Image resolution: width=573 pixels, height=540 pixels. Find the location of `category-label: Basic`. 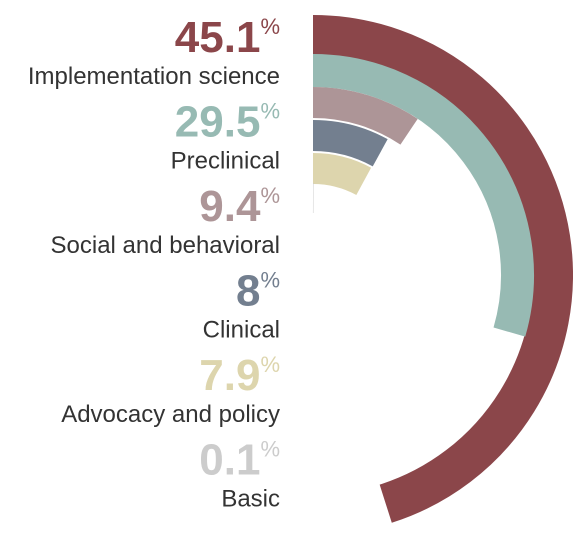

category-label: Basic is located at coordinates (250, 499).